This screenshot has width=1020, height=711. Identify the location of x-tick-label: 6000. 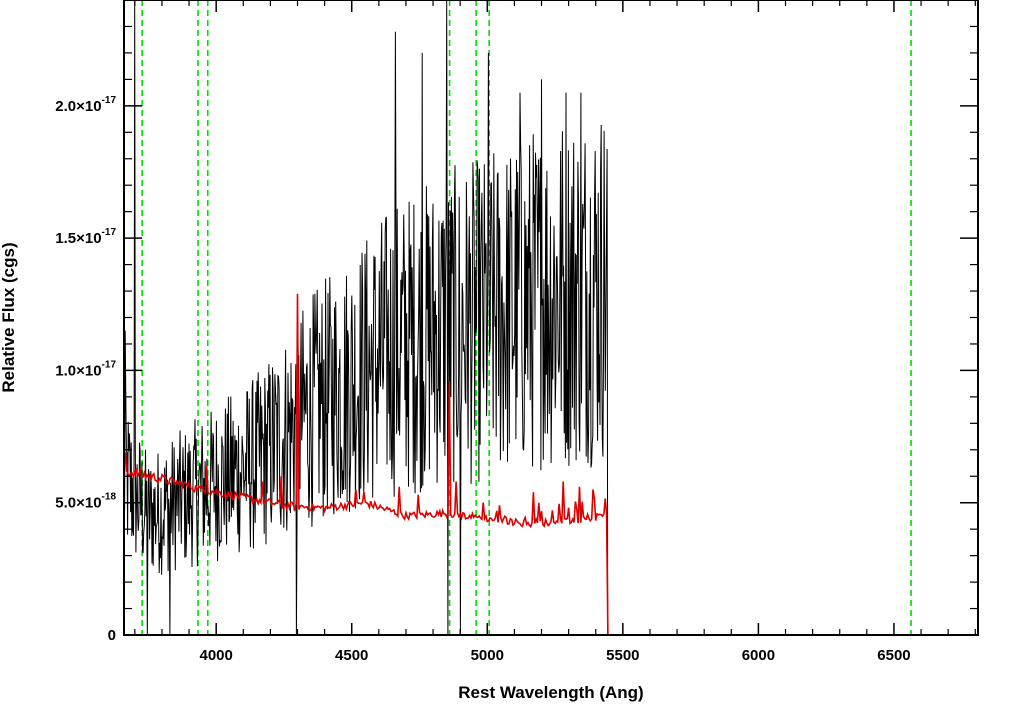
(758, 655).